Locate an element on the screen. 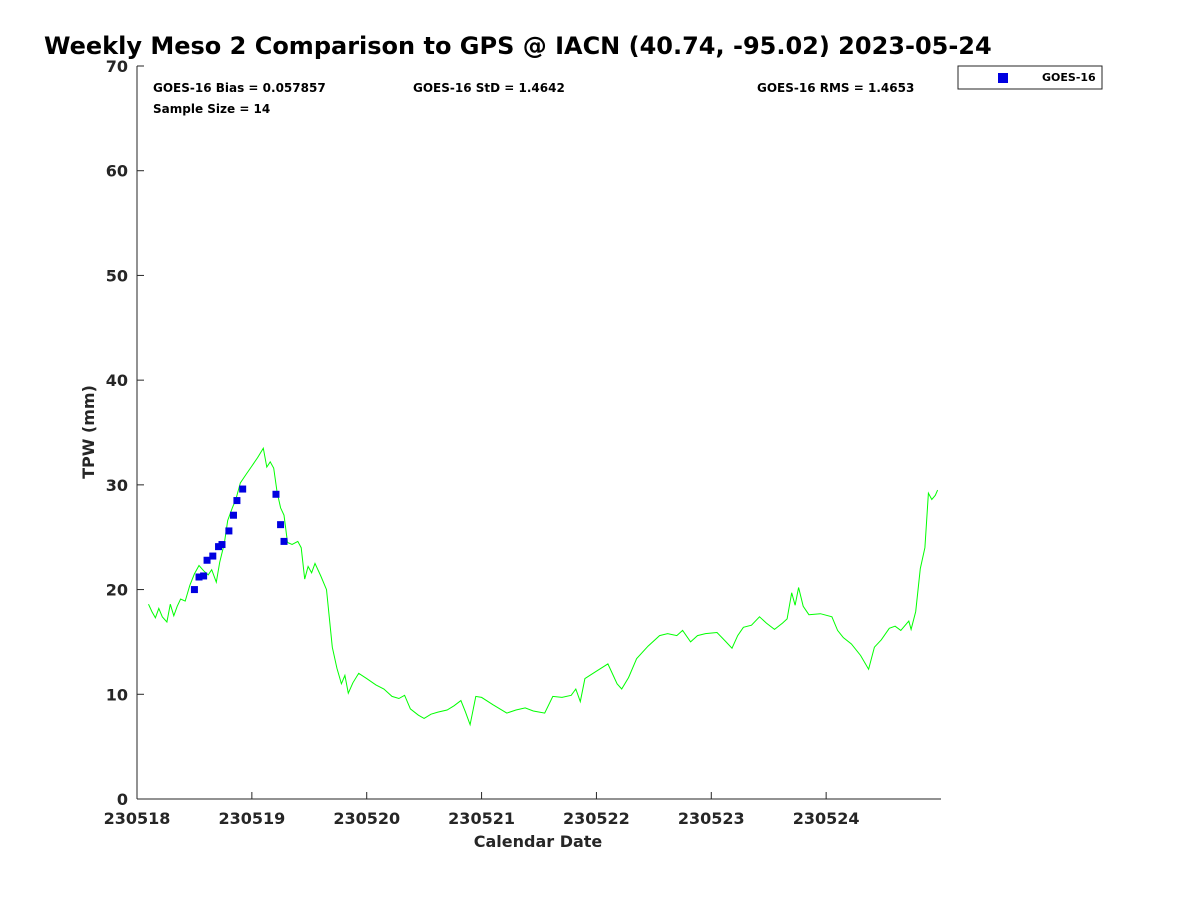 The height and width of the screenshot is (900, 1200). x-tick-label: 230521 is located at coordinates (481, 818).